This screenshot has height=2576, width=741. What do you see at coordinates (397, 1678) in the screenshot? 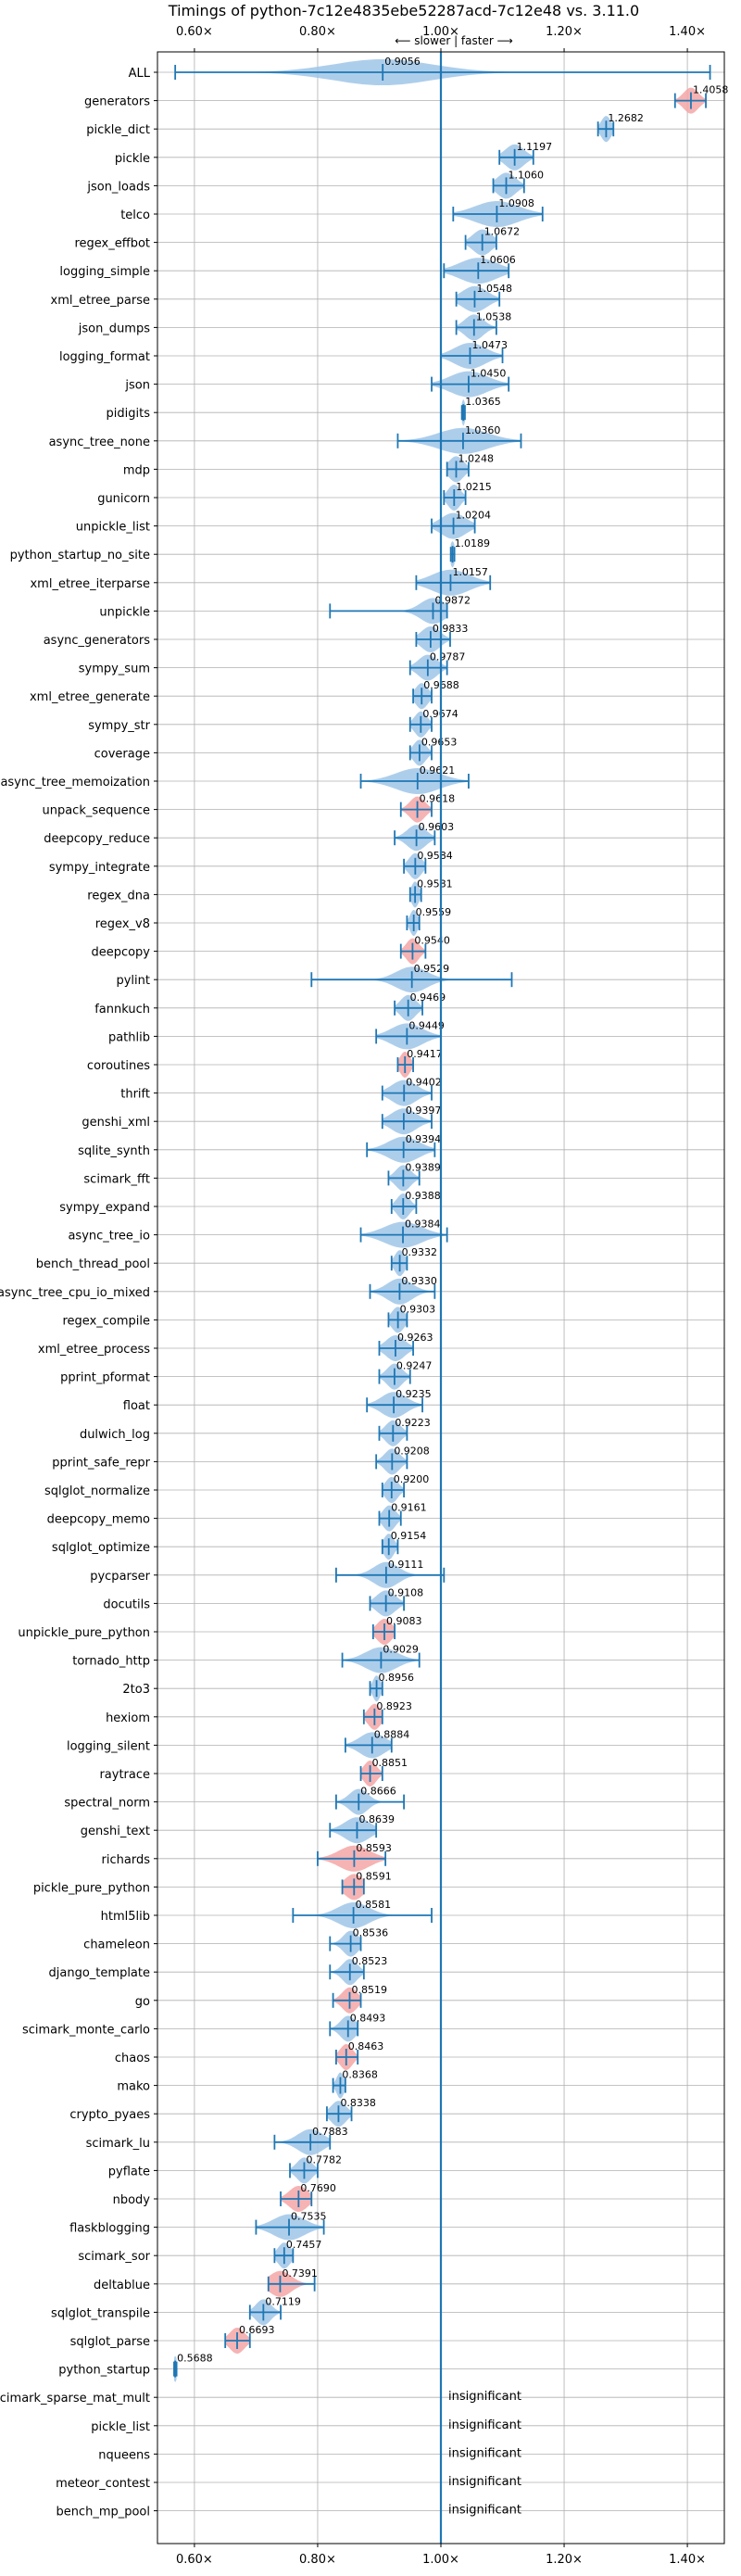
I see `value-label: 0.8956` at bounding box center [397, 1678].